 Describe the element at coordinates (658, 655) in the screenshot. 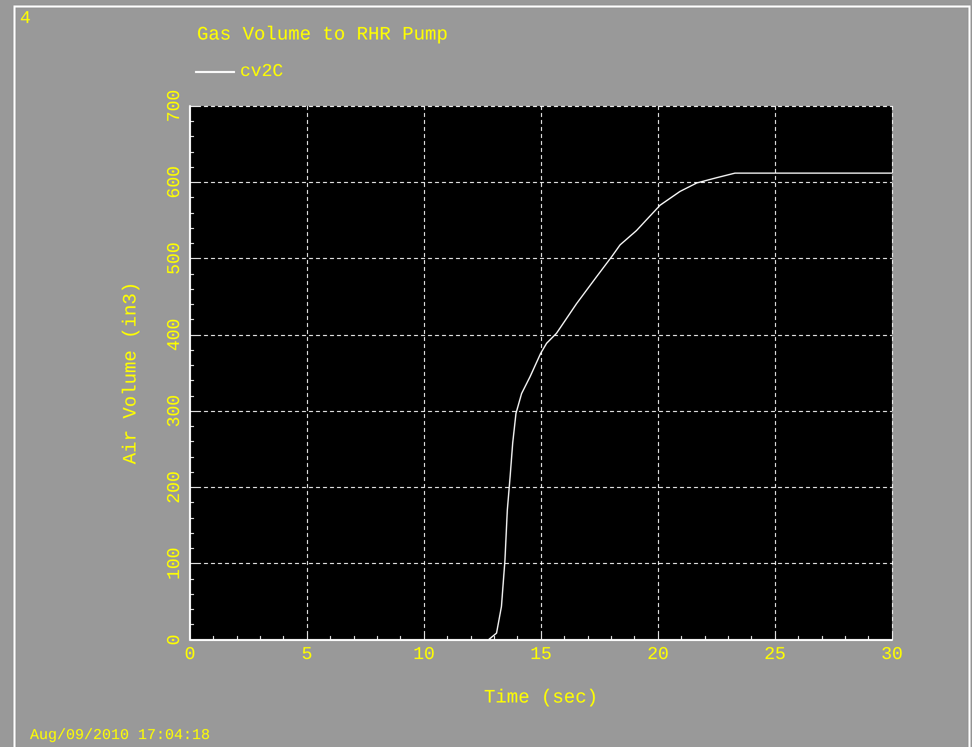

I see `x-tick-label: 20` at that location.